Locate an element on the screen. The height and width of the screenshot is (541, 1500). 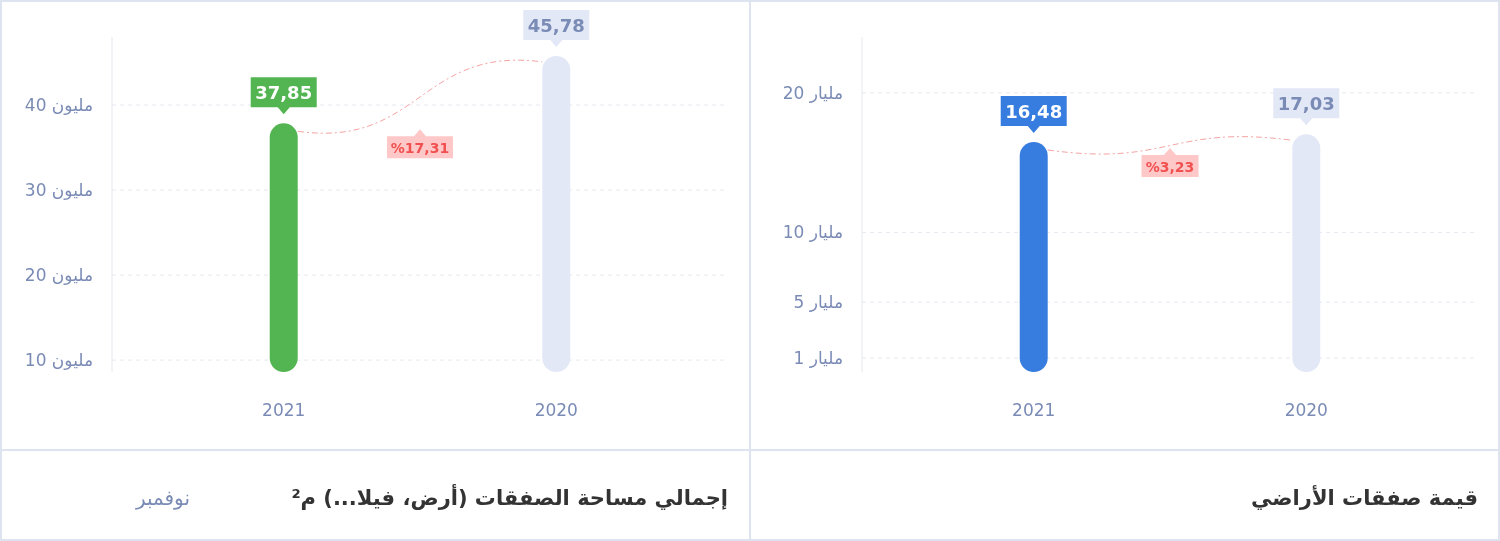
data-label: 45,78 is located at coordinates (556, 25).